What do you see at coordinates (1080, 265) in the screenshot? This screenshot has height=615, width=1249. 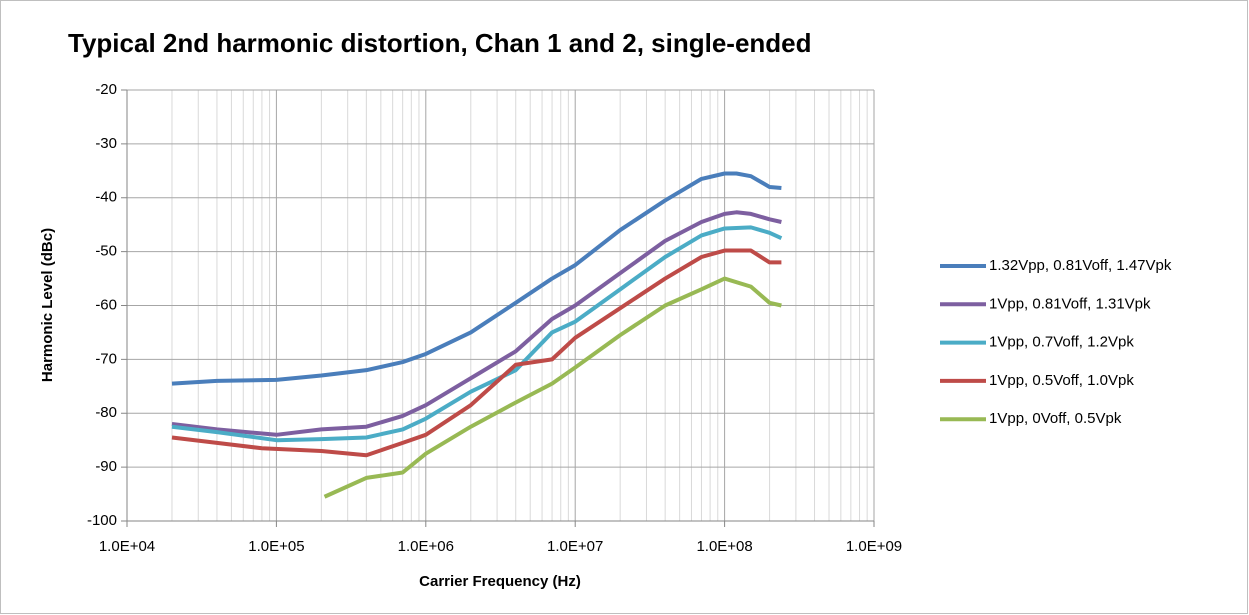 I see `legend-label: 1.32Vpp, 0.81Voff, 1.47Vpk` at bounding box center [1080, 265].